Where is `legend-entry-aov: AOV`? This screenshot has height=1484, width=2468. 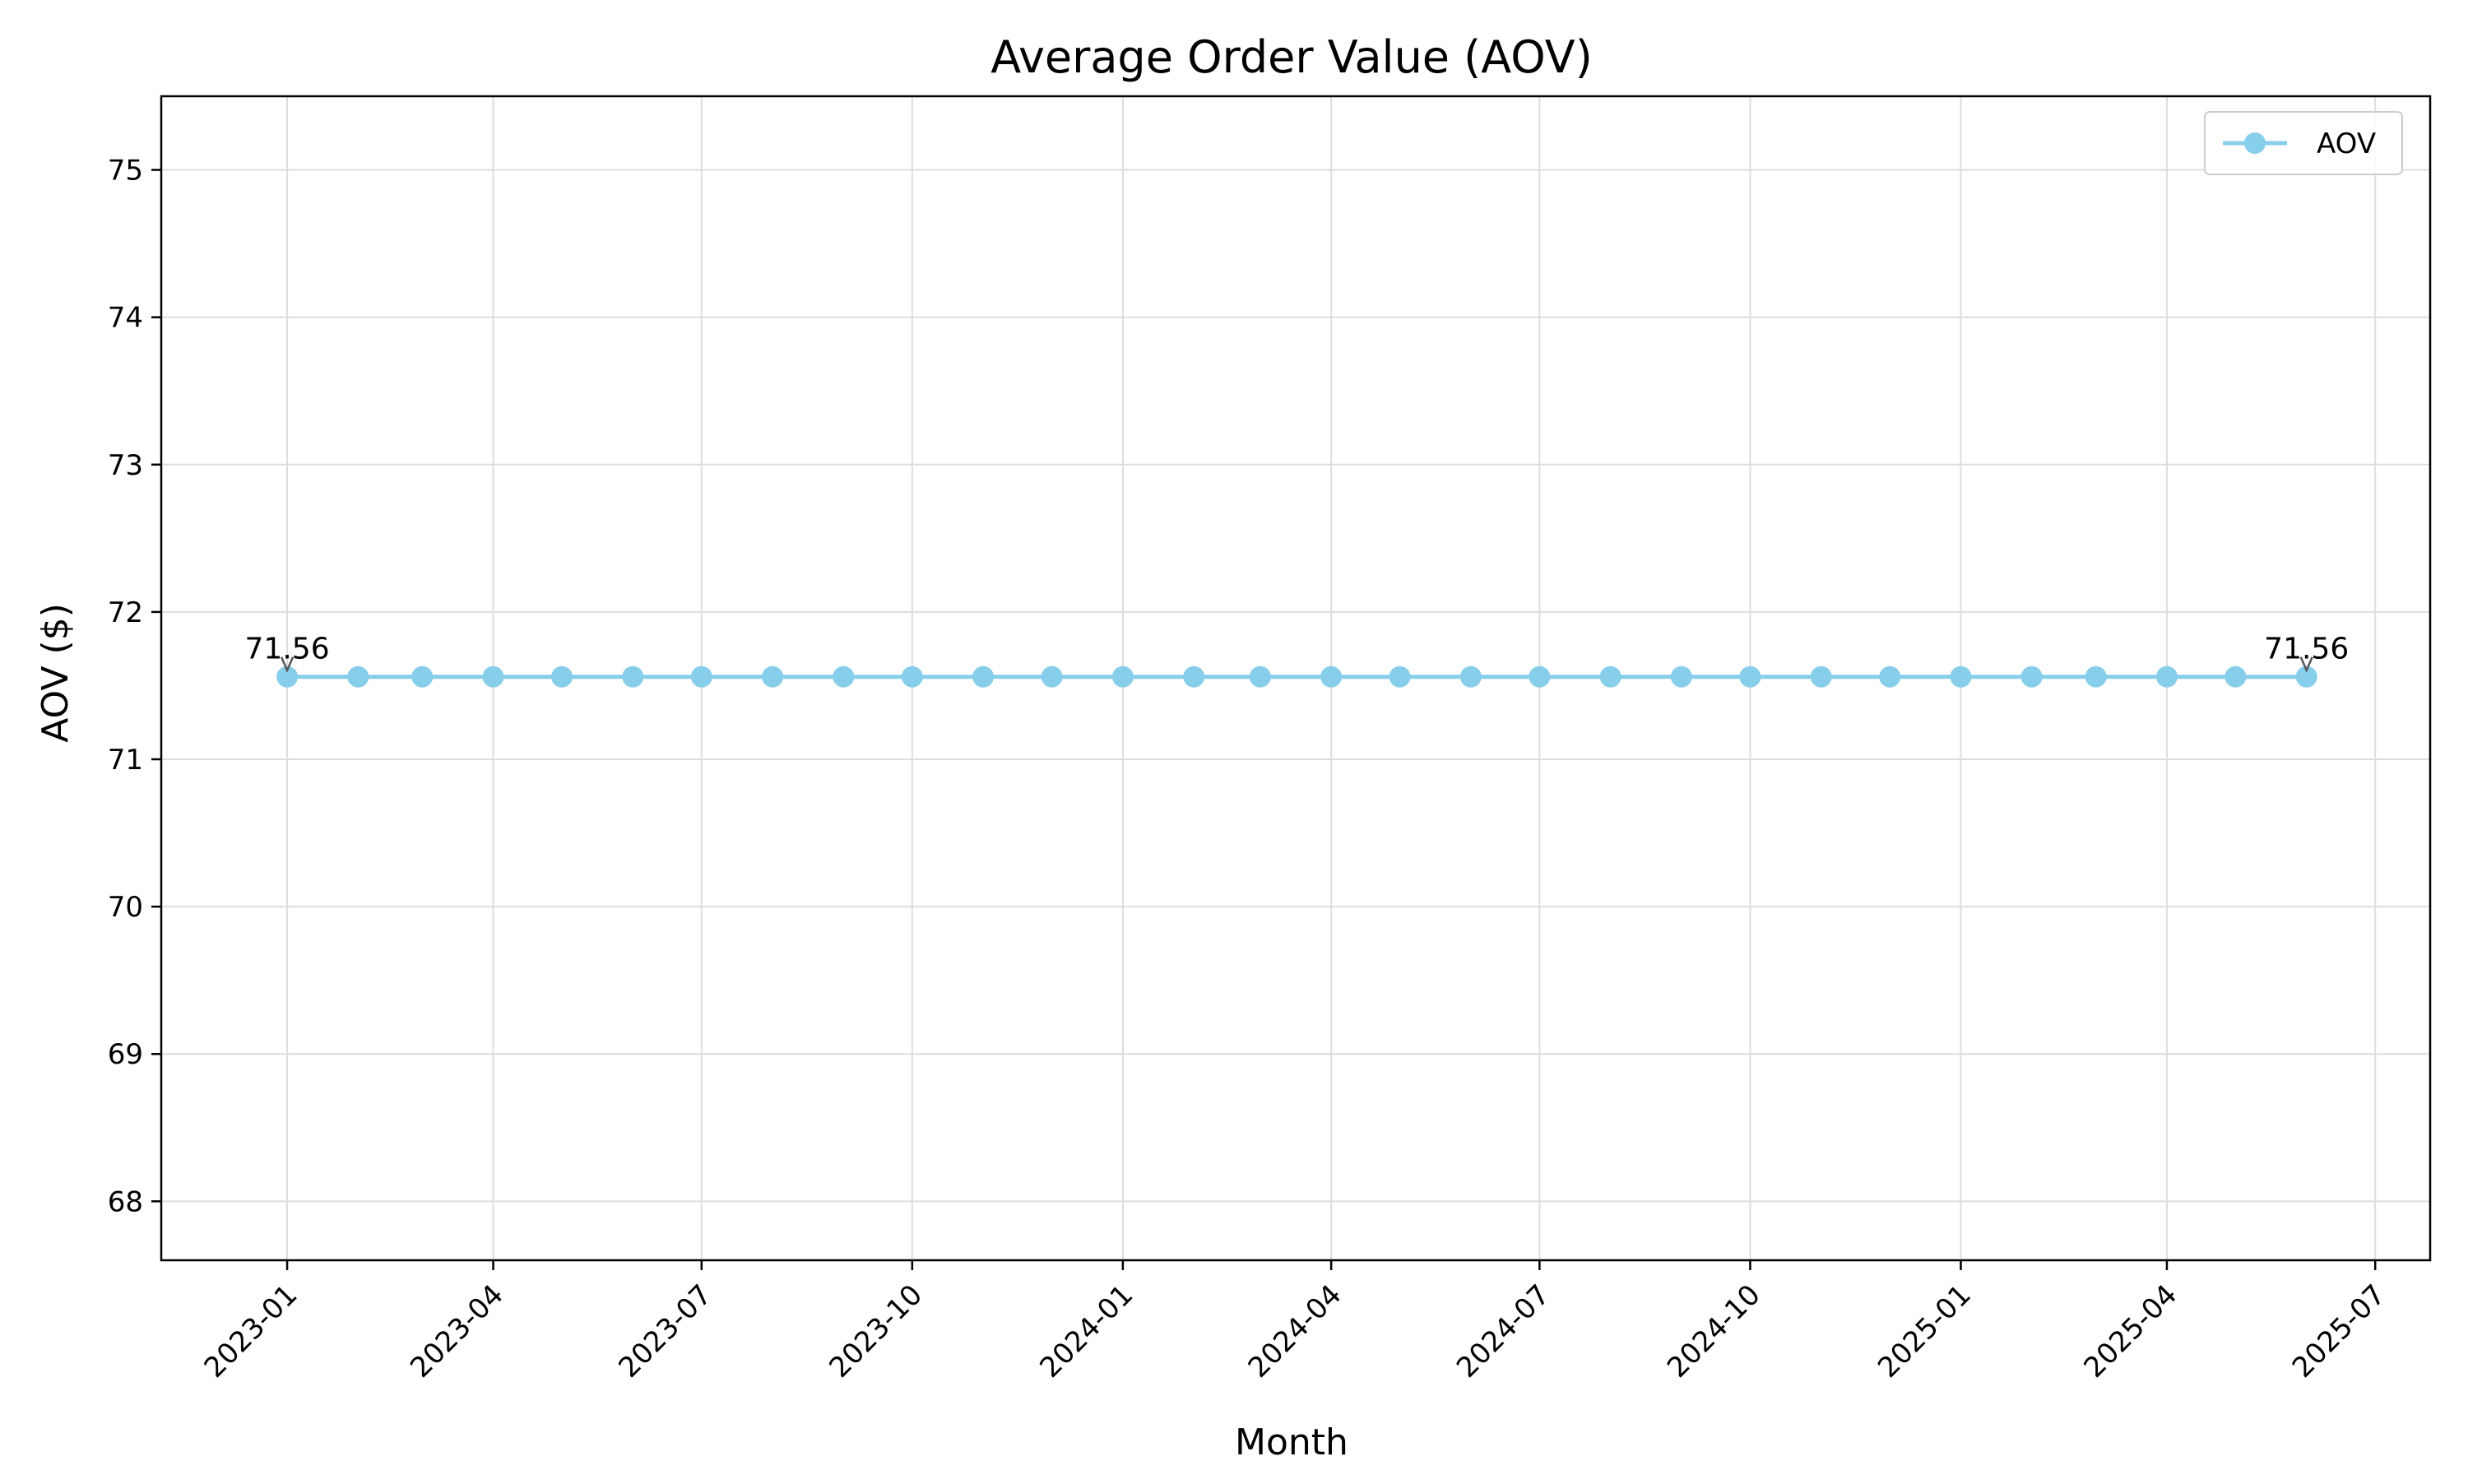
legend-entry-aov: AOV is located at coordinates (2346, 144).